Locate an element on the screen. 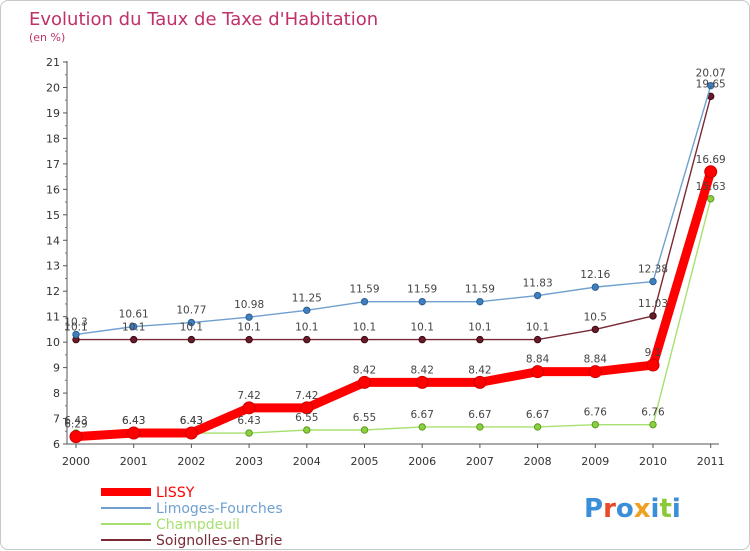  data-label-limoges-fourches: 10.77 is located at coordinates (191, 311).